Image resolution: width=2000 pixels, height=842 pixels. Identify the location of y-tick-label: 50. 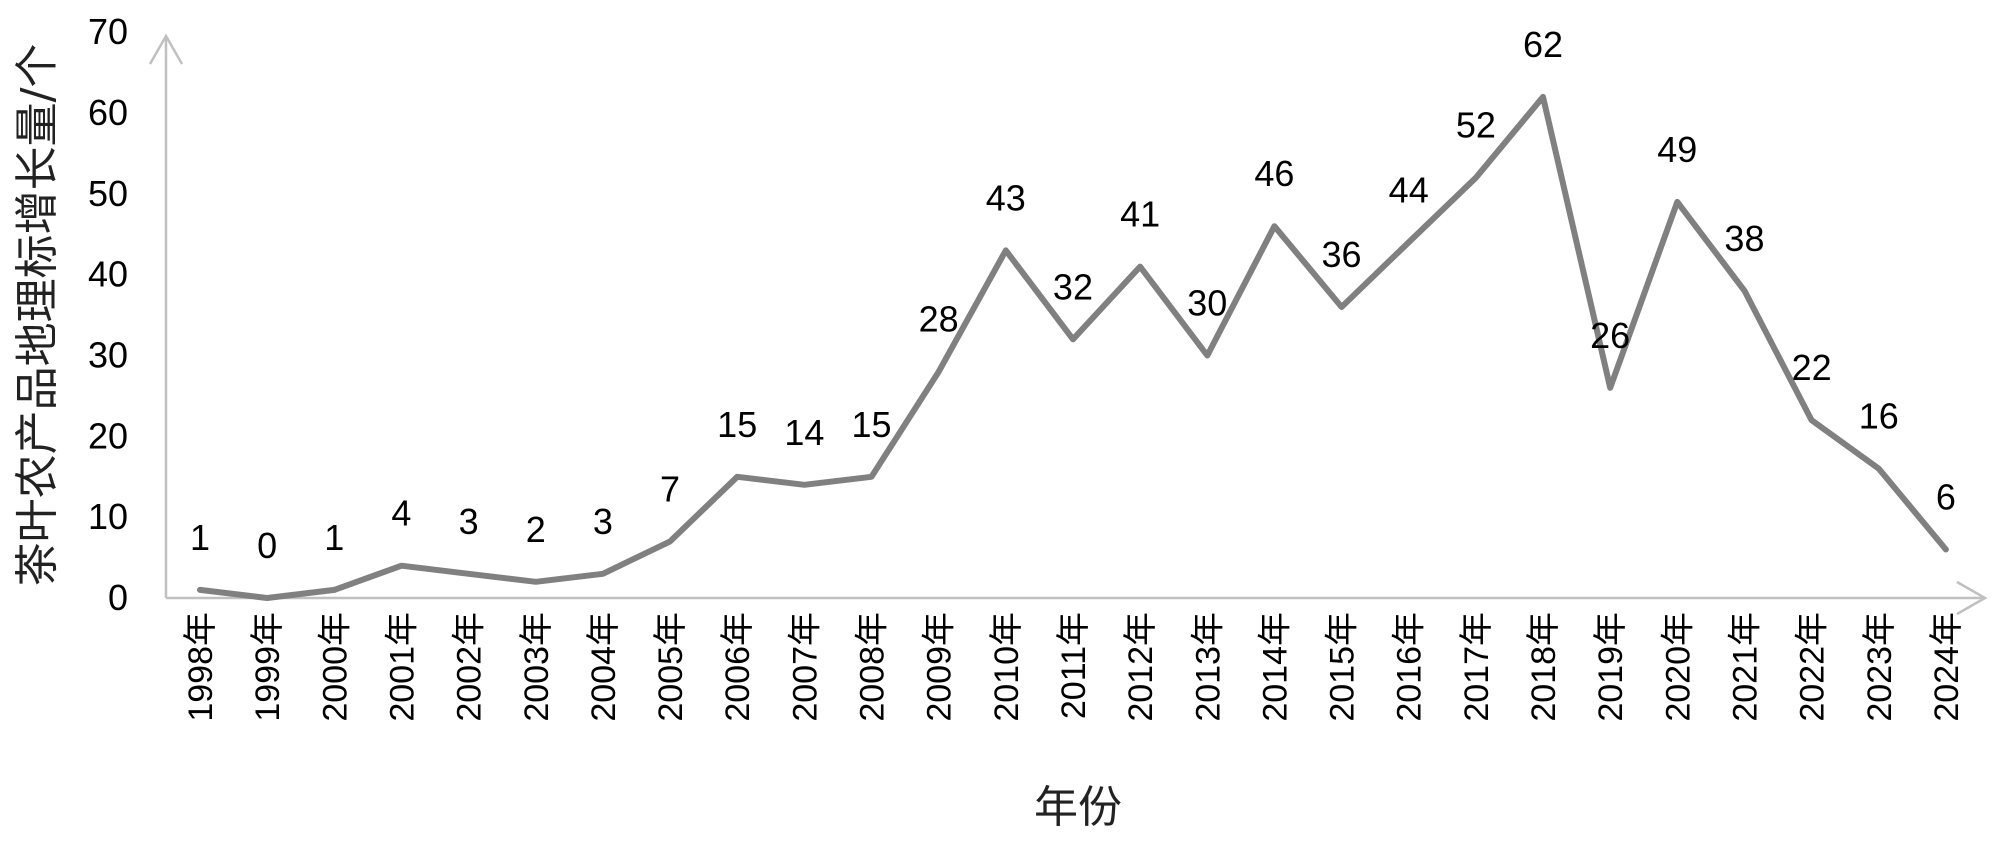
(108, 193).